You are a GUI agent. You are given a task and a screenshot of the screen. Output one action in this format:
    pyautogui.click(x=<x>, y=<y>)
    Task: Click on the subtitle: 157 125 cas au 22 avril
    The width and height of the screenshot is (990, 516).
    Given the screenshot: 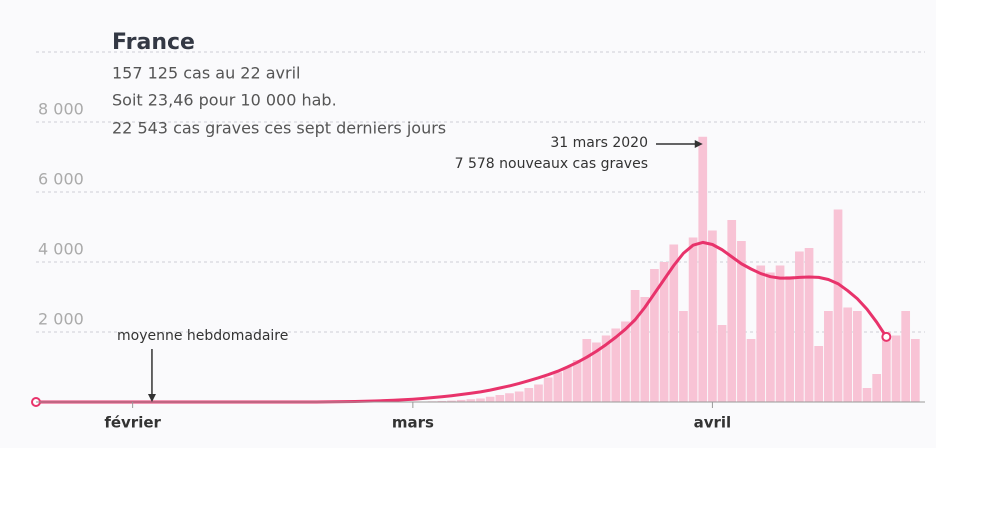 What is the action you would take?
    pyautogui.click(x=206, y=73)
    